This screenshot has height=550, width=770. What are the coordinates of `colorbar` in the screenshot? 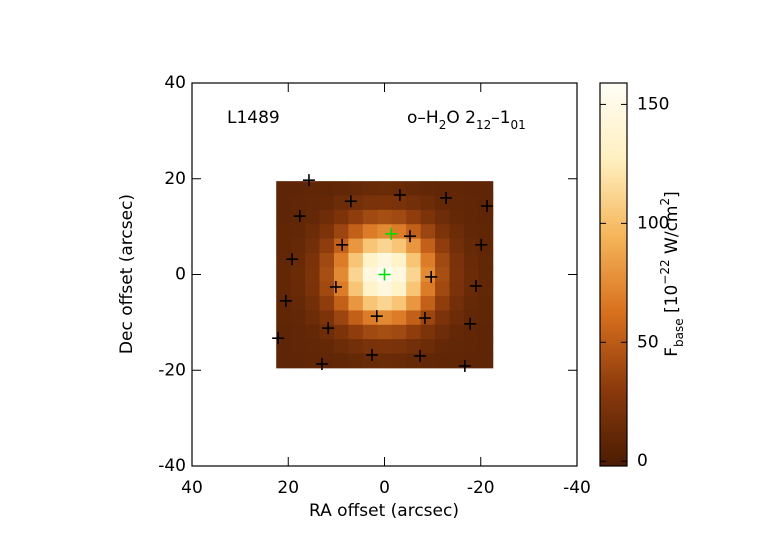 It's located at (613, 274).